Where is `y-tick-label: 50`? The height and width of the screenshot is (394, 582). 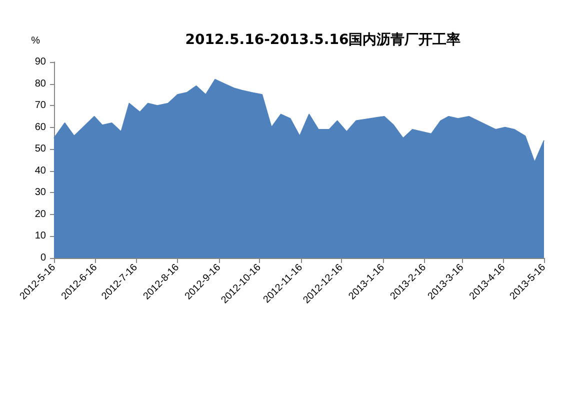 y-tick-label: 50 is located at coordinates (40, 149).